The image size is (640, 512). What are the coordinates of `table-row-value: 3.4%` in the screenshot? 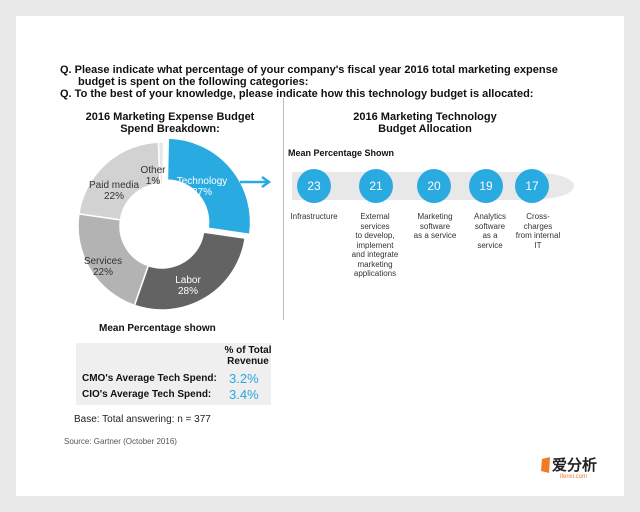 It's located at (244, 394).